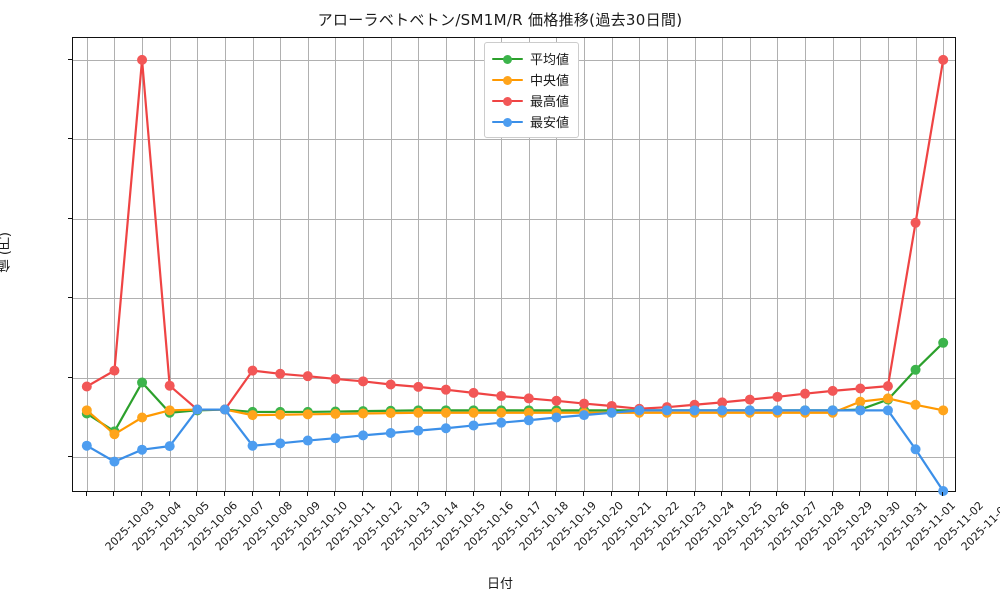 The height and width of the screenshot is (600, 1000). I want to click on series-line, so click(515, 450).